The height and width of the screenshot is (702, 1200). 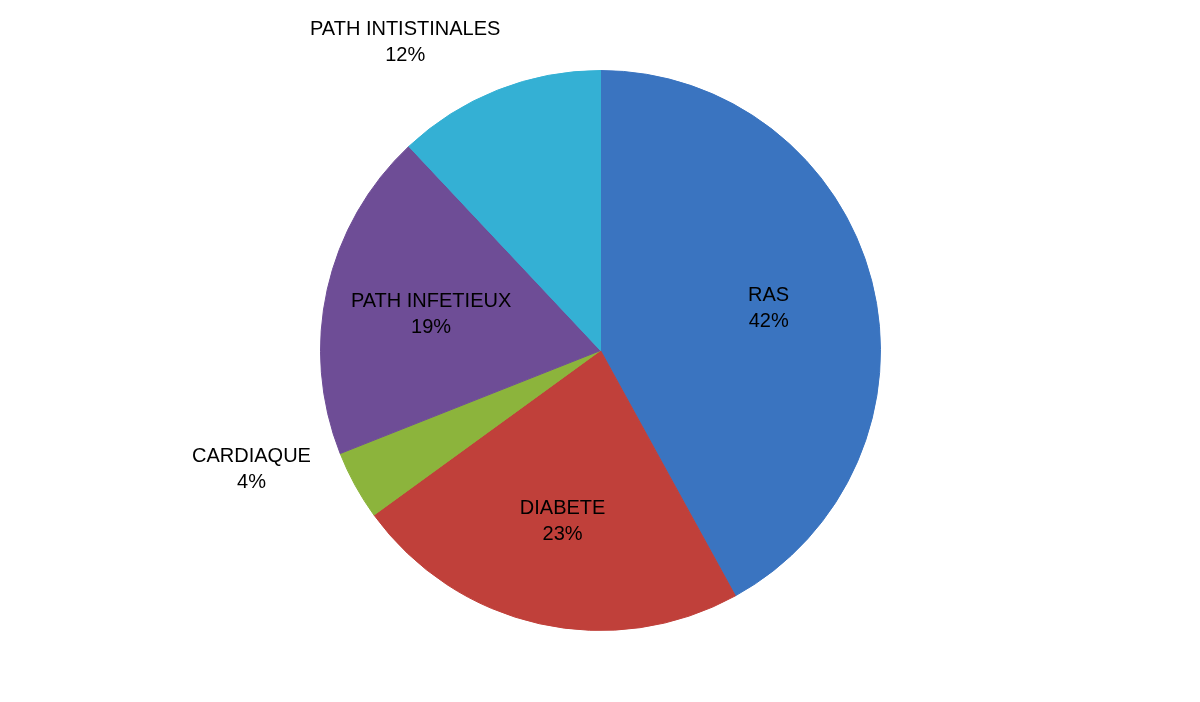 I want to click on slice-label: RAS, so click(x=769, y=294).